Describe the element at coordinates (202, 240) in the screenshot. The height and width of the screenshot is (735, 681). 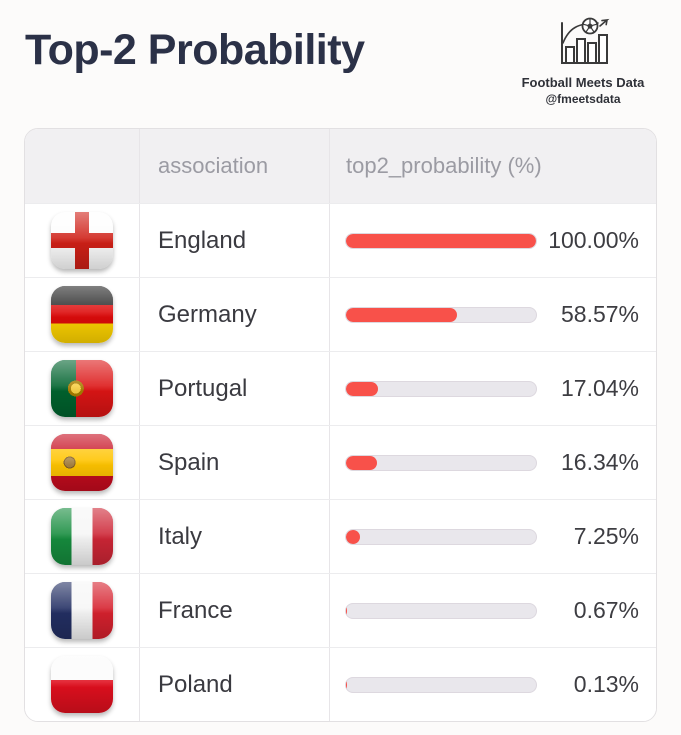
I see `association-name: England` at that location.